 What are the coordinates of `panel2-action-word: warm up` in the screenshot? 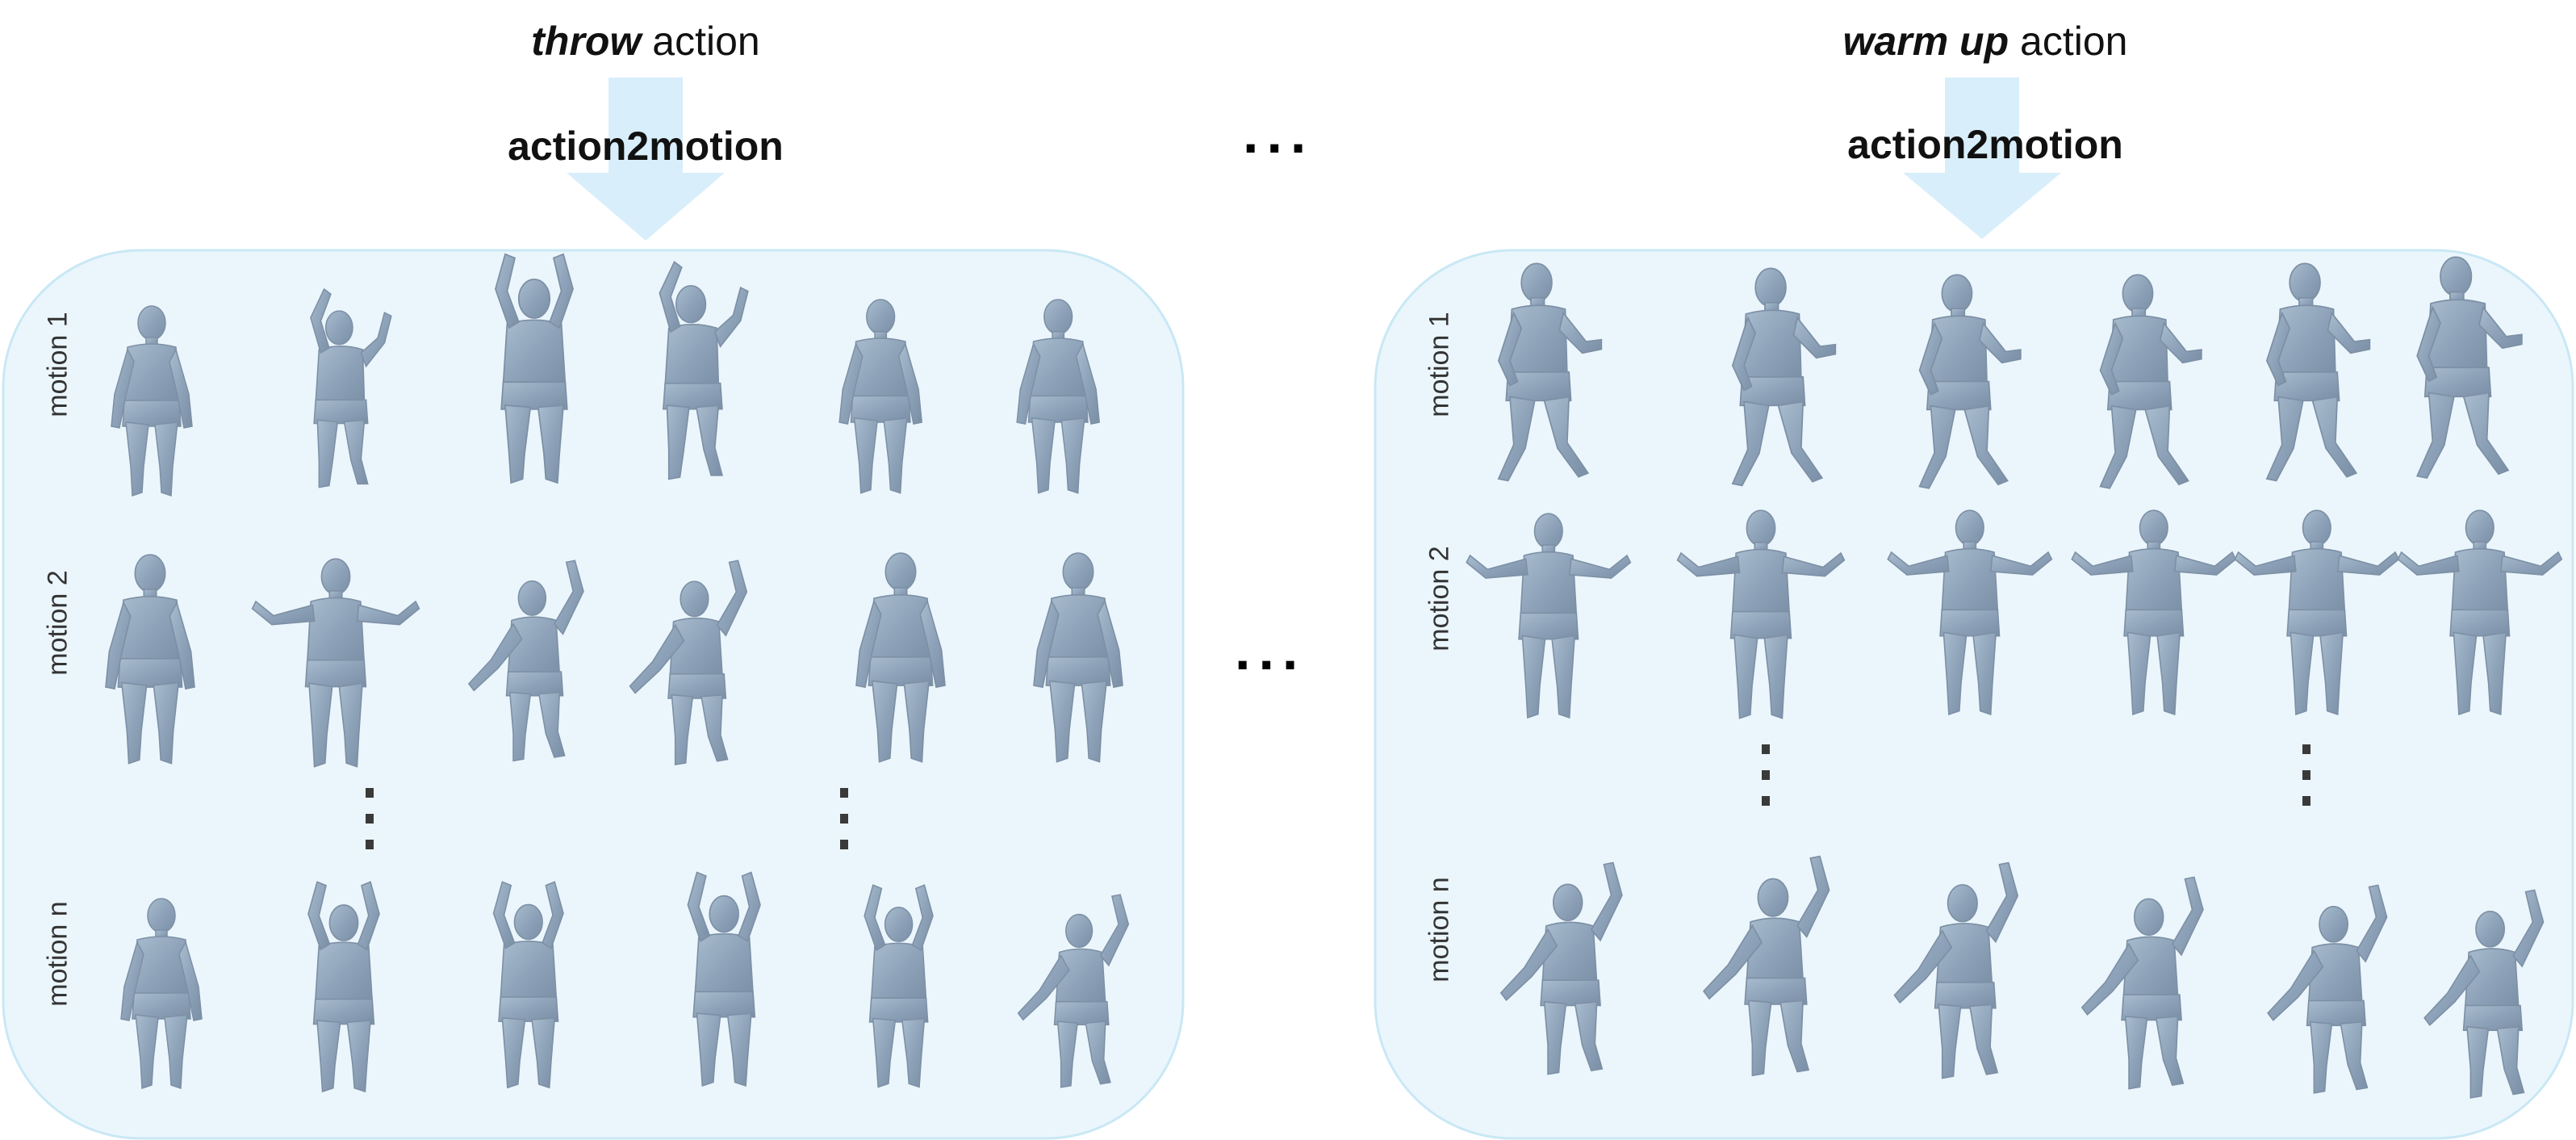 It's located at (1925, 41).